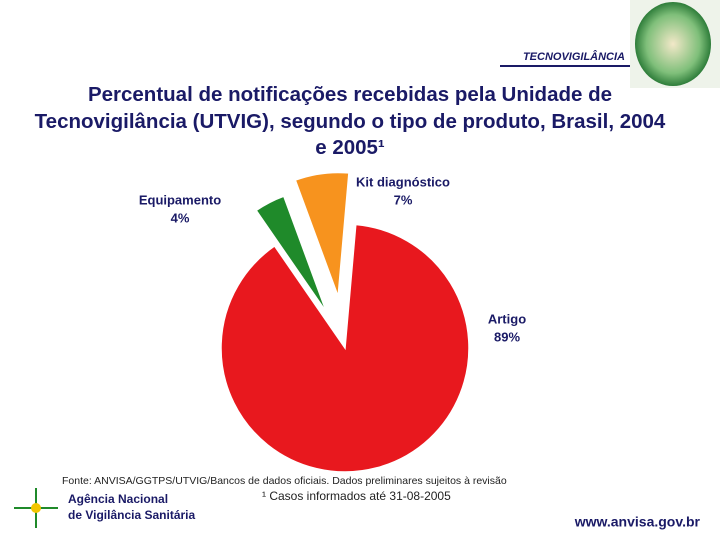 Image resolution: width=720 pixels, height=540 pixels. What do you see at coordinates (36, 508) in the screenshot?
I see `anvisa-logo` at bounding box center [36, 508].